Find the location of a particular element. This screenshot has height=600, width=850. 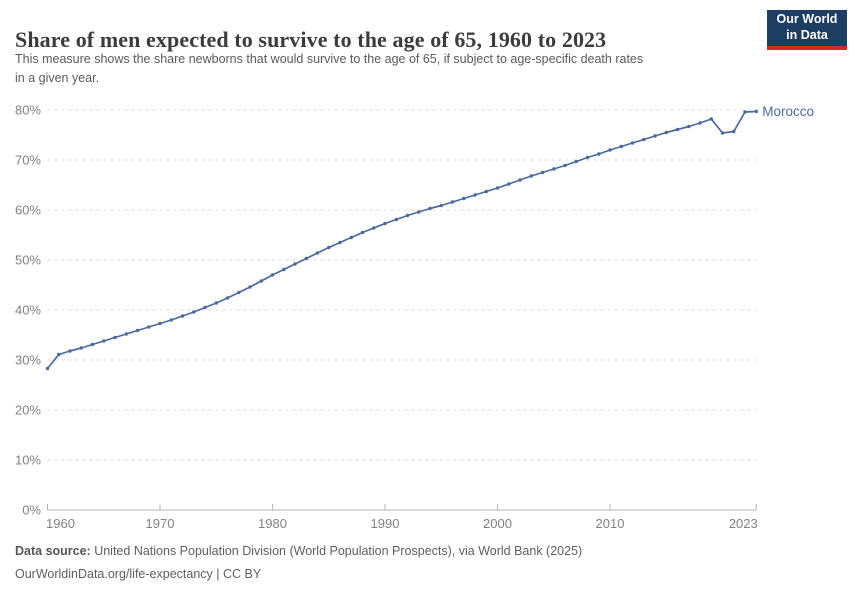

x-tick-label: 1980 is located at coordinates (272, 523).